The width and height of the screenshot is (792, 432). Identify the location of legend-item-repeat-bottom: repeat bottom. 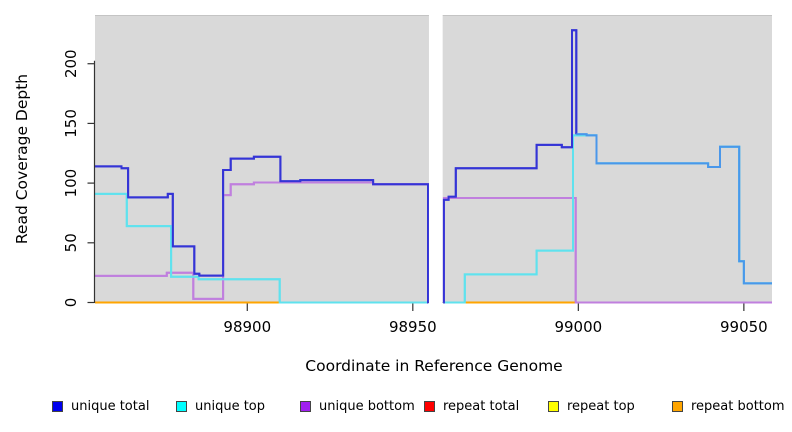
(732, 406).